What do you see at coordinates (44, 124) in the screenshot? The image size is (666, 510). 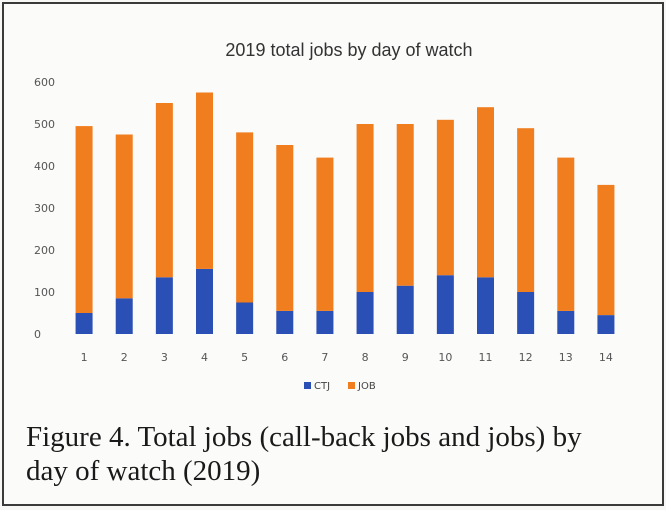 I see `y-tick-label: 500` at bounding box center [44, 124].